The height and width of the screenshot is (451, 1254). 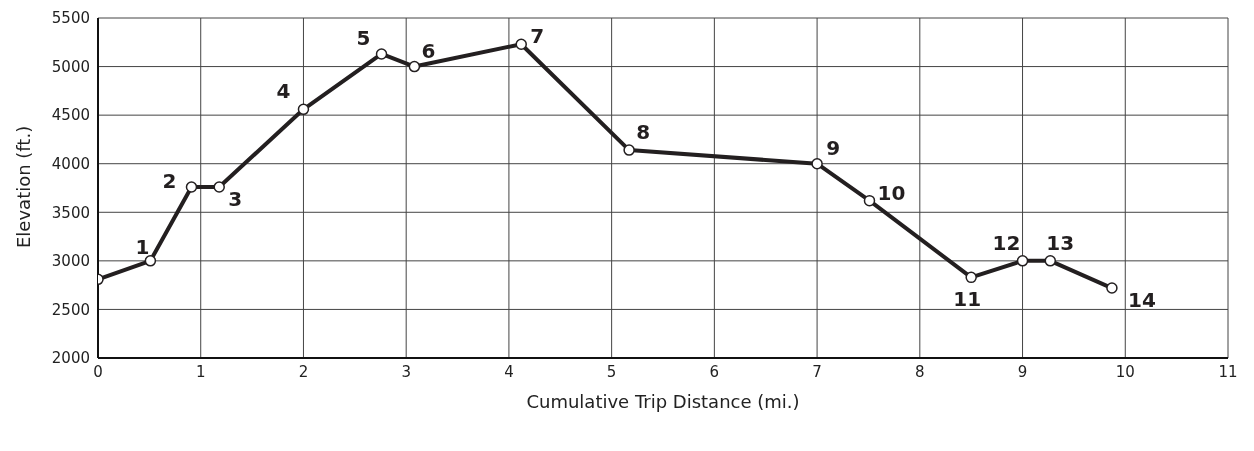 I want to click on annotation: 5, so click(x=363, y=37).